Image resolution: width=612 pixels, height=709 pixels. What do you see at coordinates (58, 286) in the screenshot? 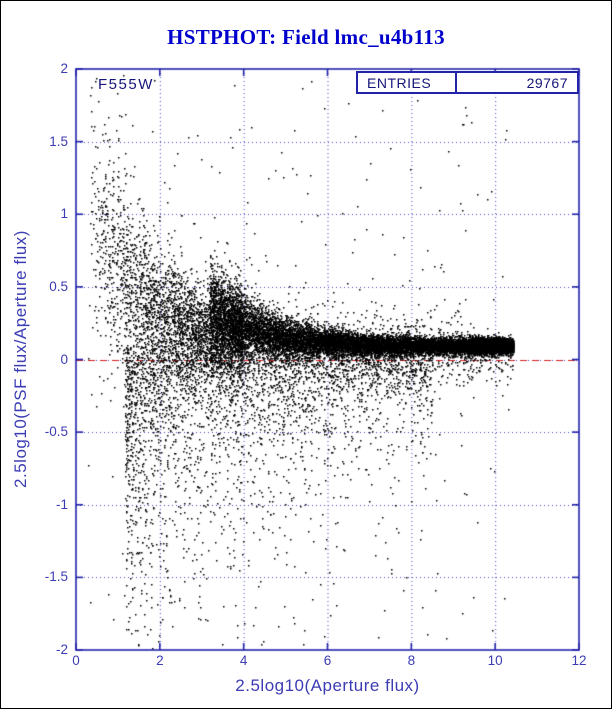
I see `y-tick-label: 0.5` at bounding box center [58, 286].